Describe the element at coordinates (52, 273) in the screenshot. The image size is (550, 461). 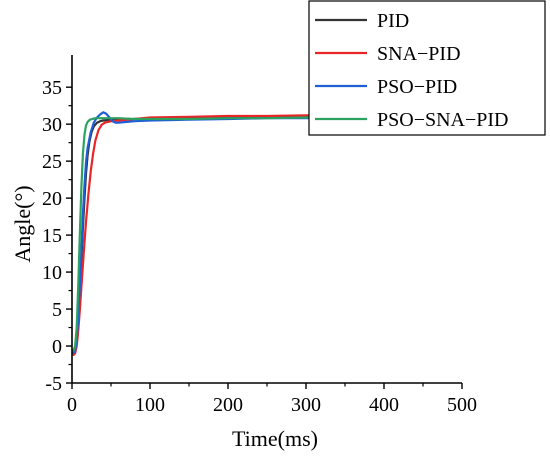
I see `y-tick-label: 10` at that location.